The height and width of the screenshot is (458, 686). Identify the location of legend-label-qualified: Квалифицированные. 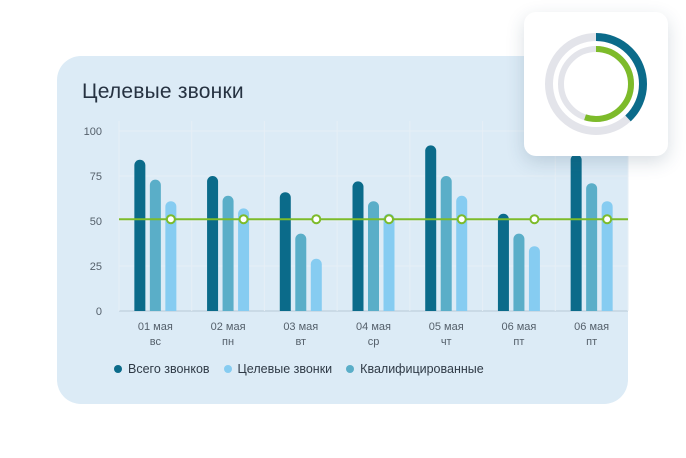
(422, 369).